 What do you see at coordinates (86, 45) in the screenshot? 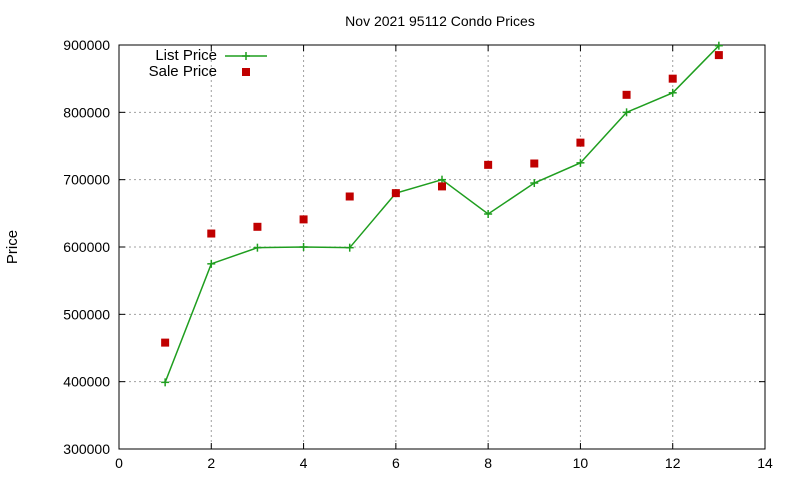
I see `y-tick-label: 900000` at bounding box center [86, 45].